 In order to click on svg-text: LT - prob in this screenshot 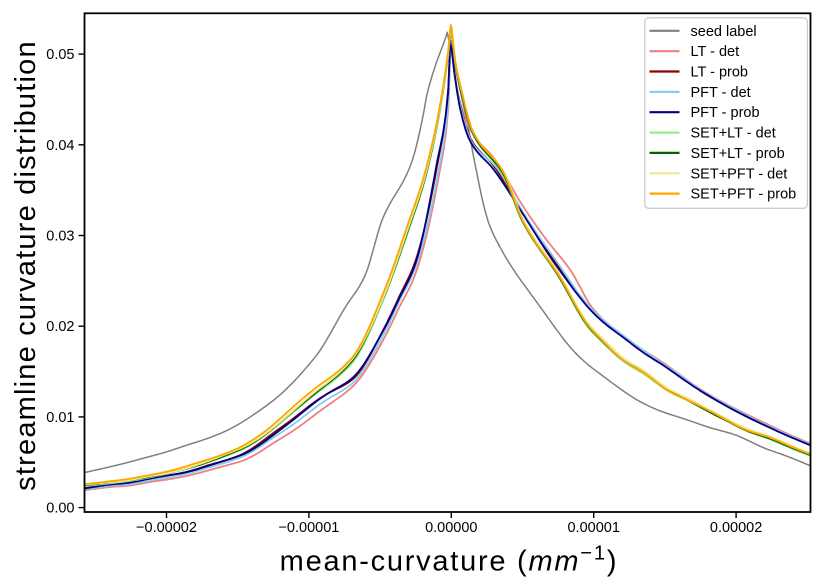, I will do `click(720, 73)`.